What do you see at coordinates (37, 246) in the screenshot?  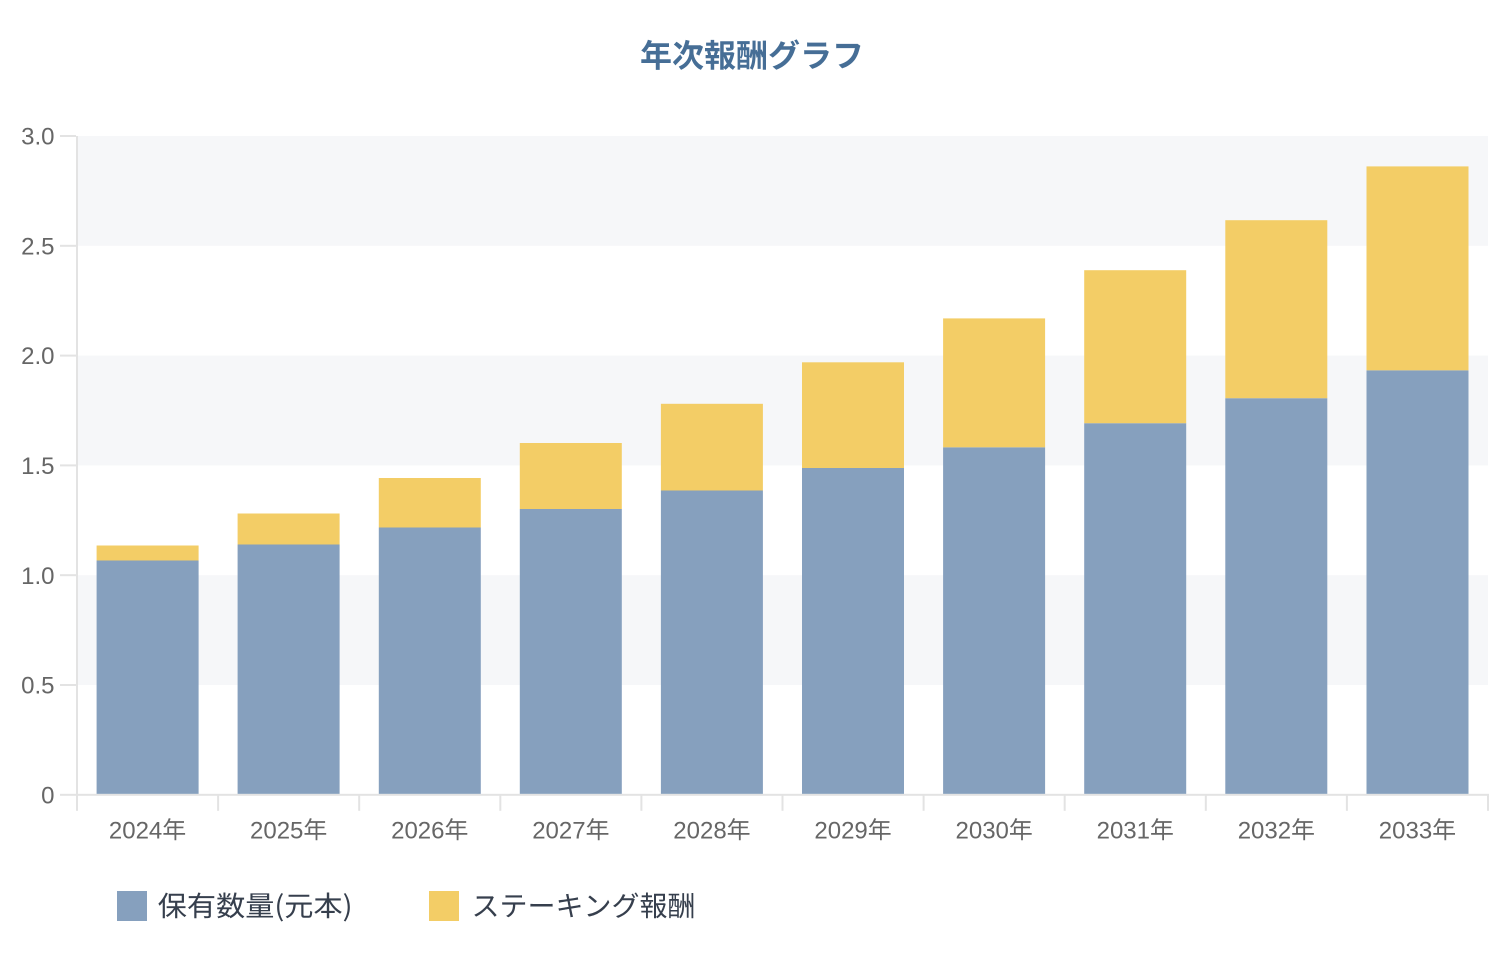 I see `svg-text: 2.5` at bounding box center [37, 246].